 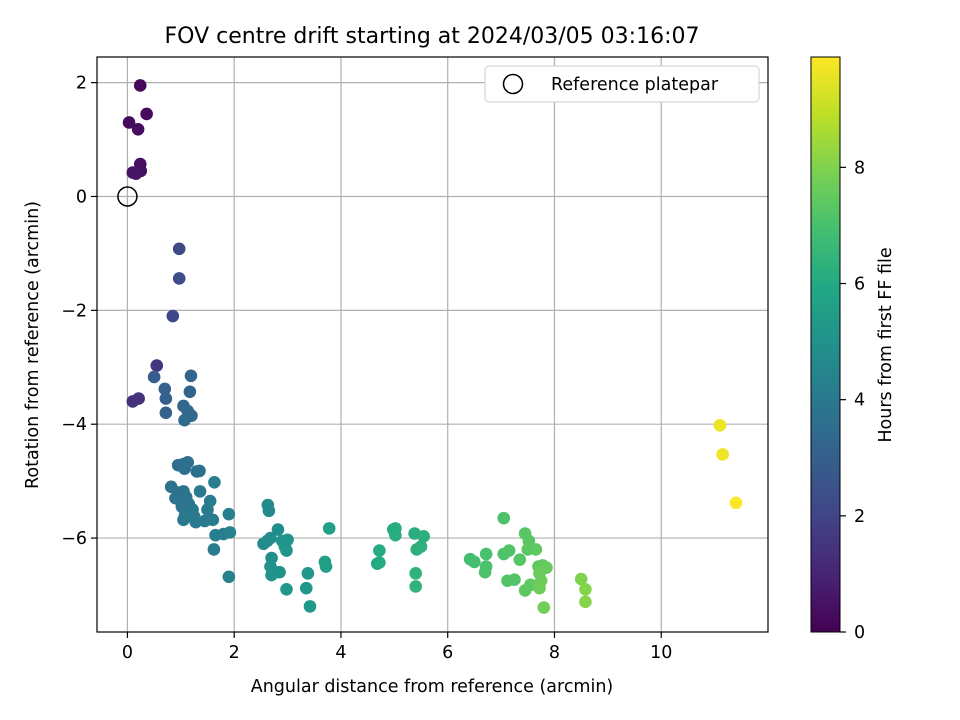 What do you see at coordinates (859, 168) in the screenshot?
I see `colorbar-tick-label: 8` at bounding box center [859, 168].